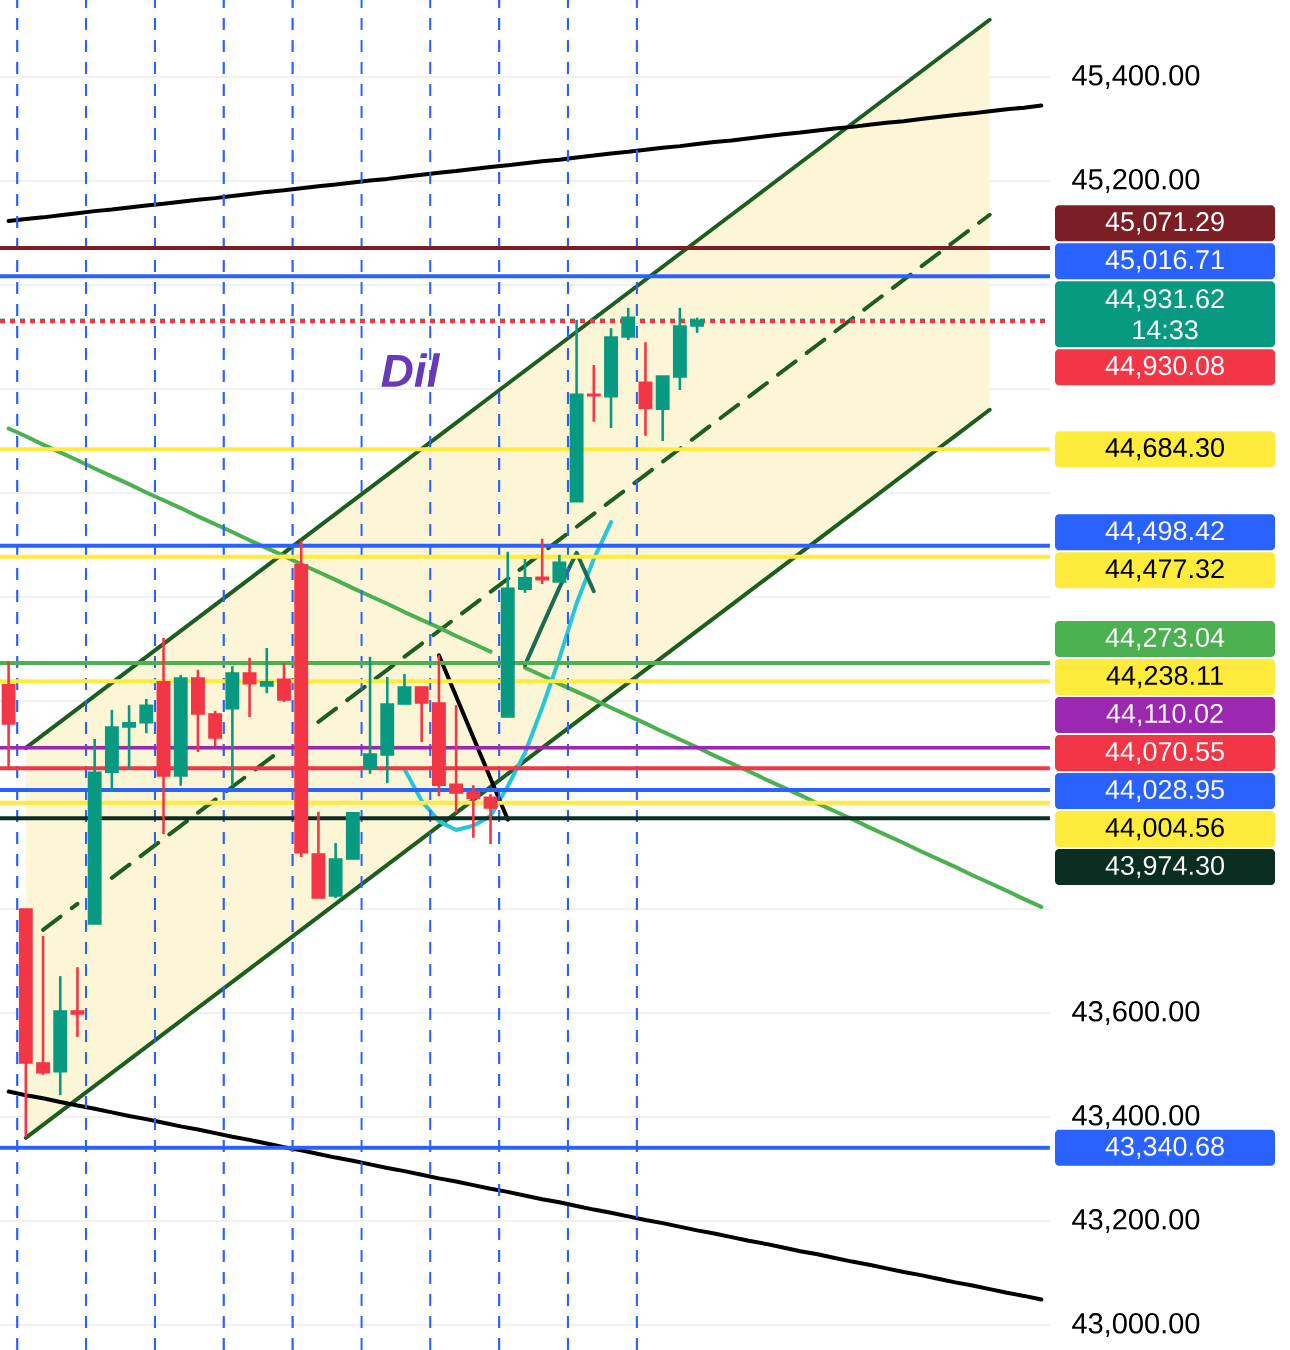  What do you see at coordinates (1164, 715) in the screenshot?
I see `ref-line-label: 44,110.02` at bounding box center [1164, 715].